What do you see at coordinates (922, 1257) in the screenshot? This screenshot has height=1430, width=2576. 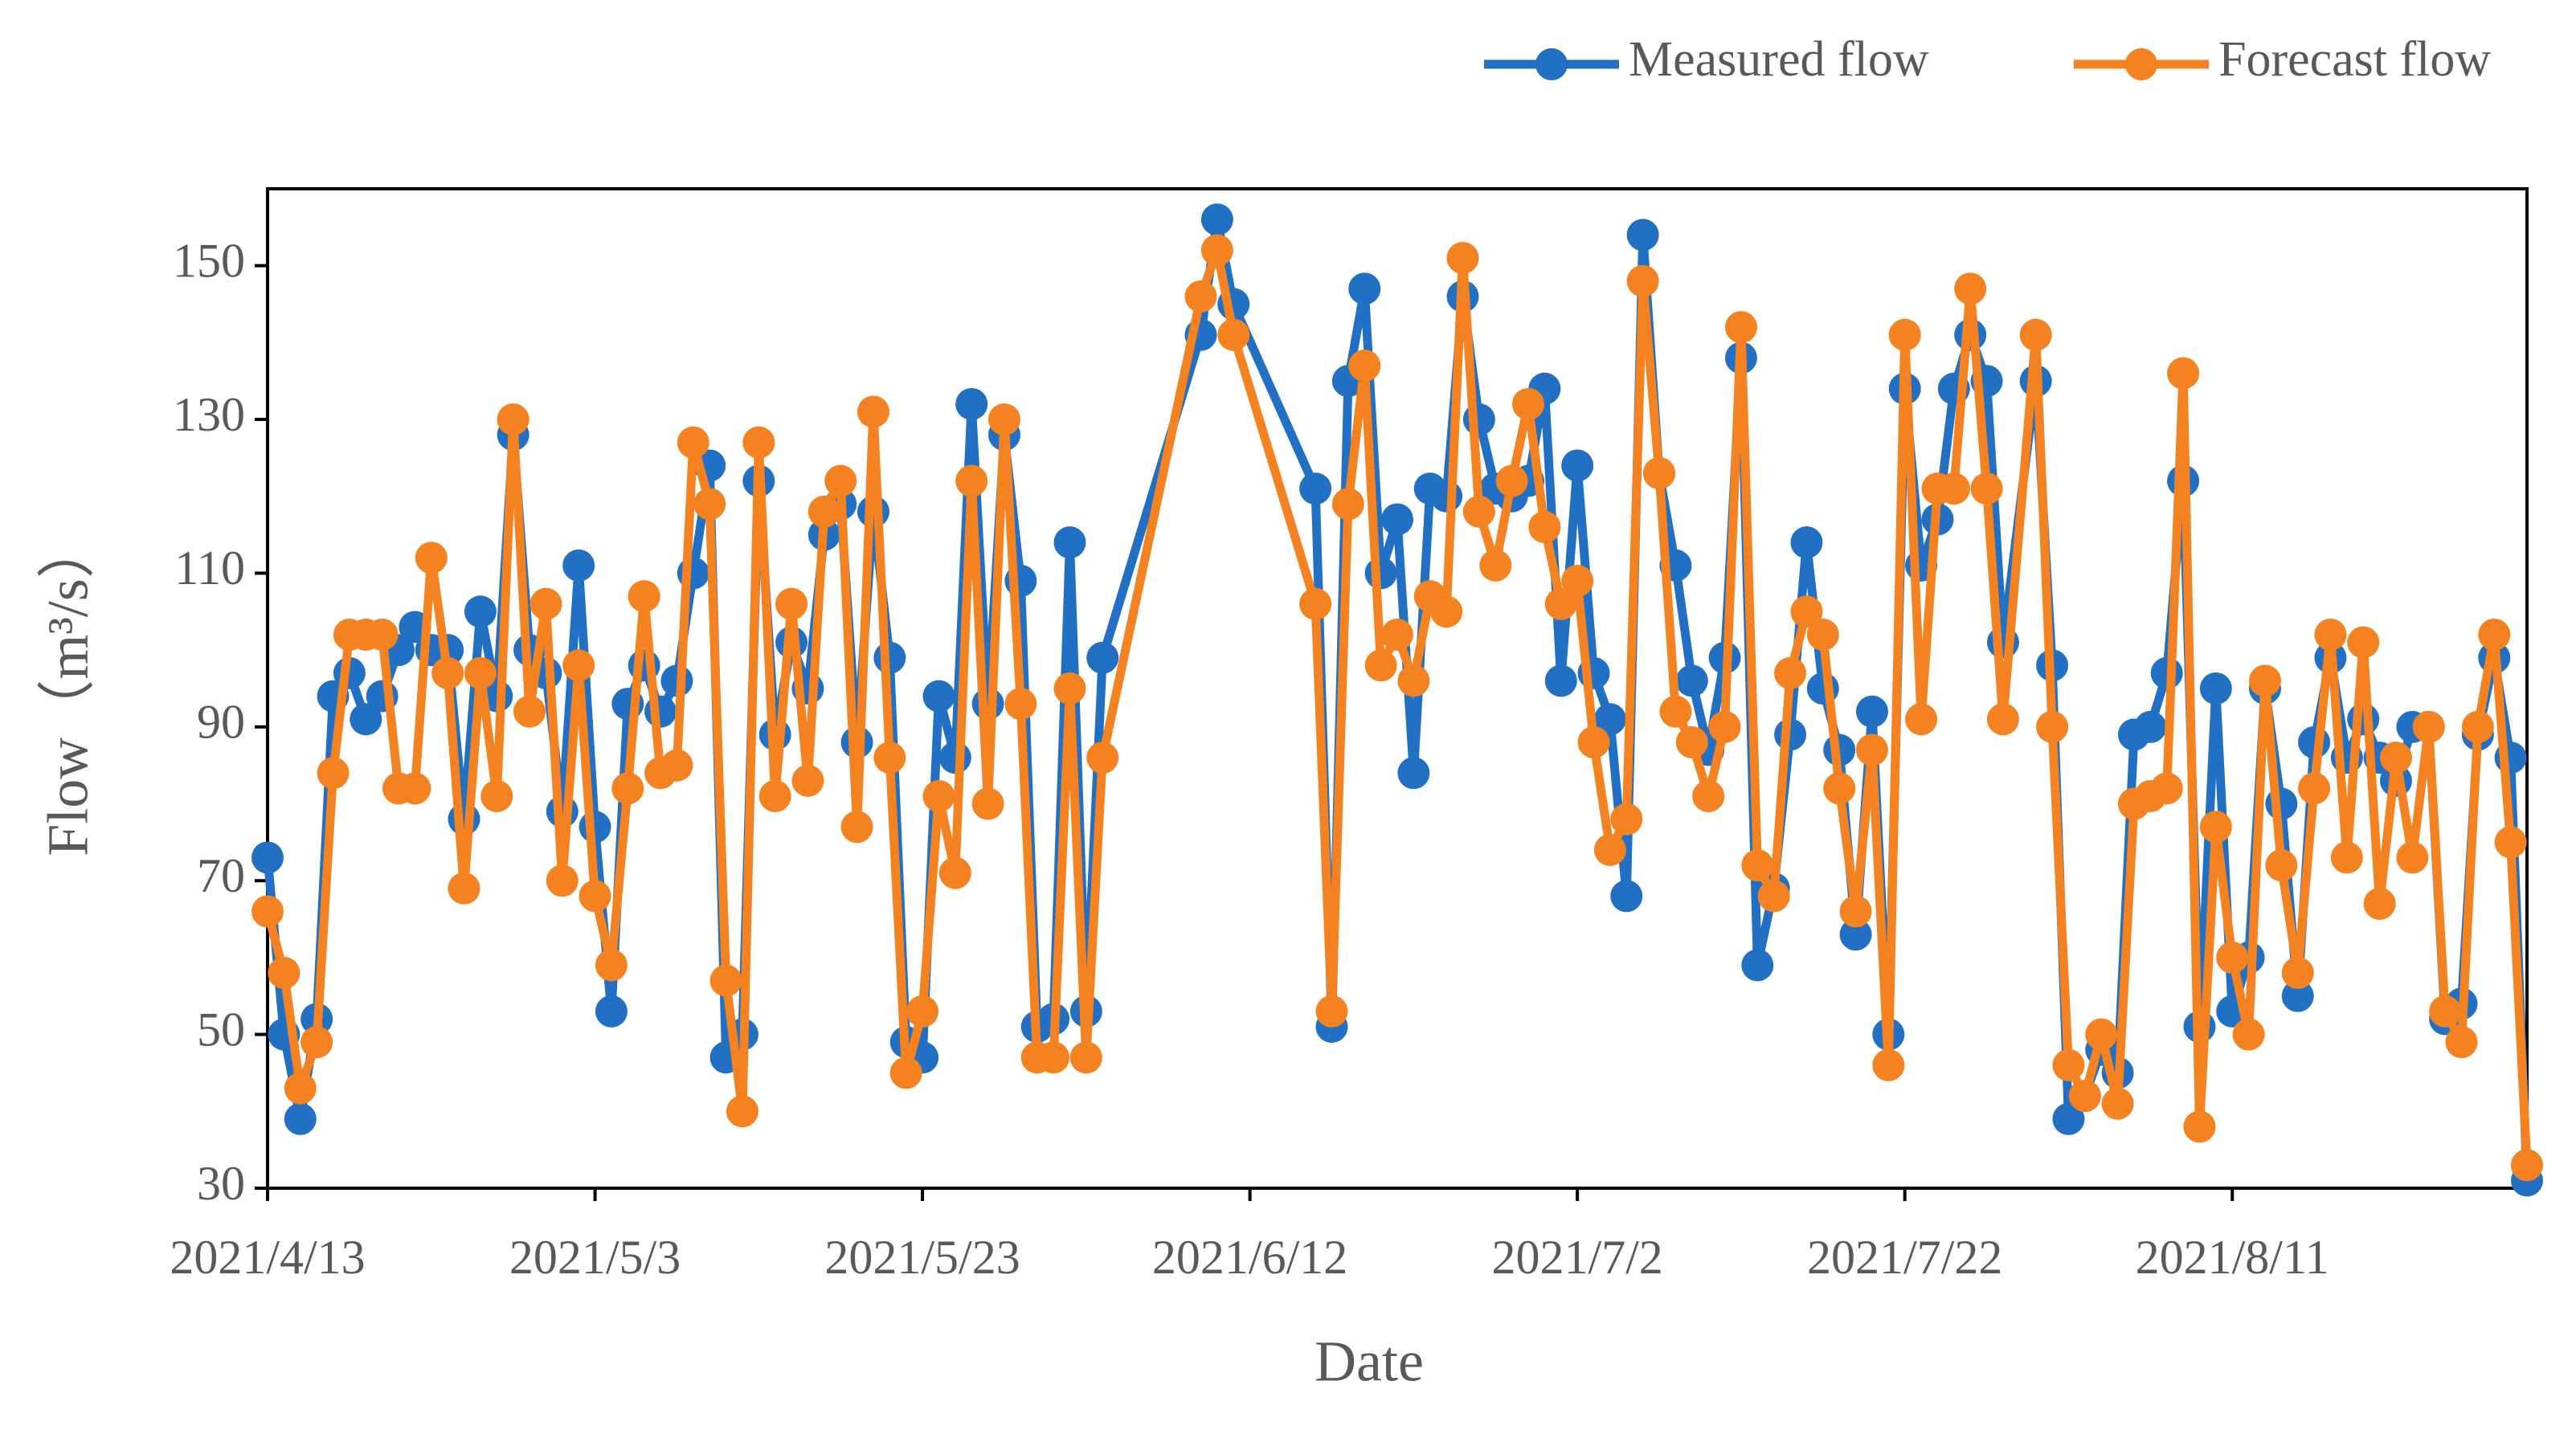 I see `x-tick-label: 2021/5/23` at bounding box center [922, 1257].